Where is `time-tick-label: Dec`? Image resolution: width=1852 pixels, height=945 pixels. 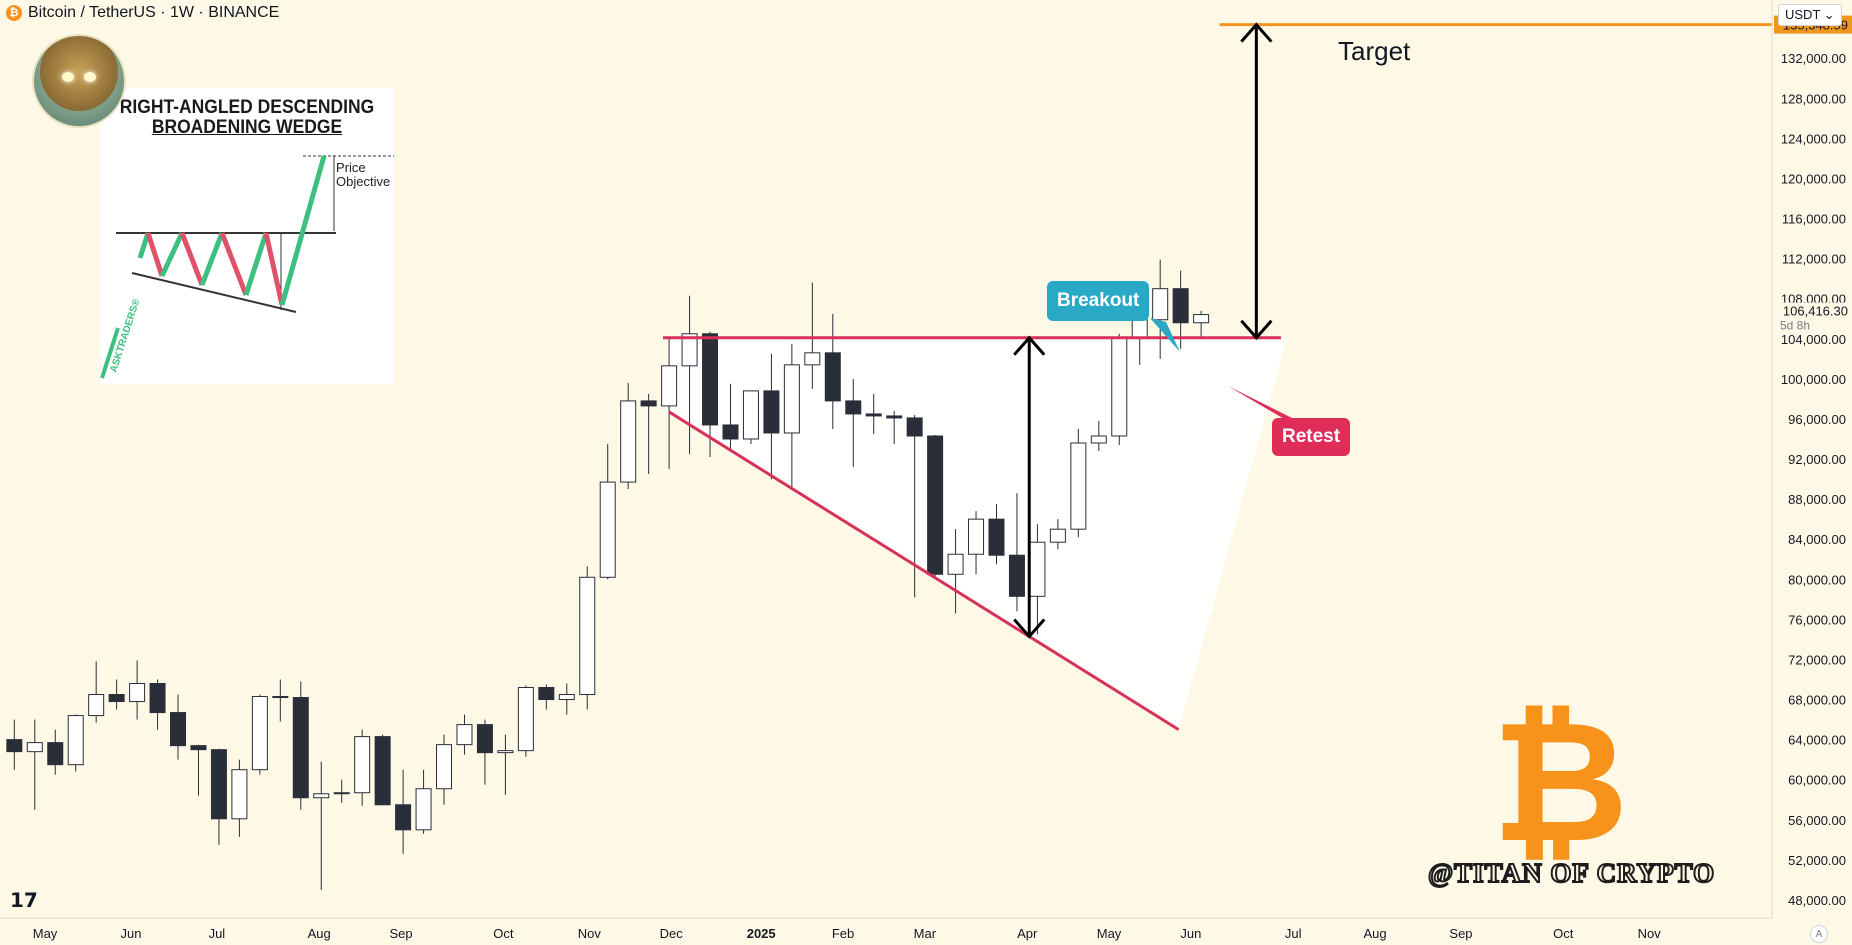
time-tick-label: Dec is located at coordinates (672, 933).